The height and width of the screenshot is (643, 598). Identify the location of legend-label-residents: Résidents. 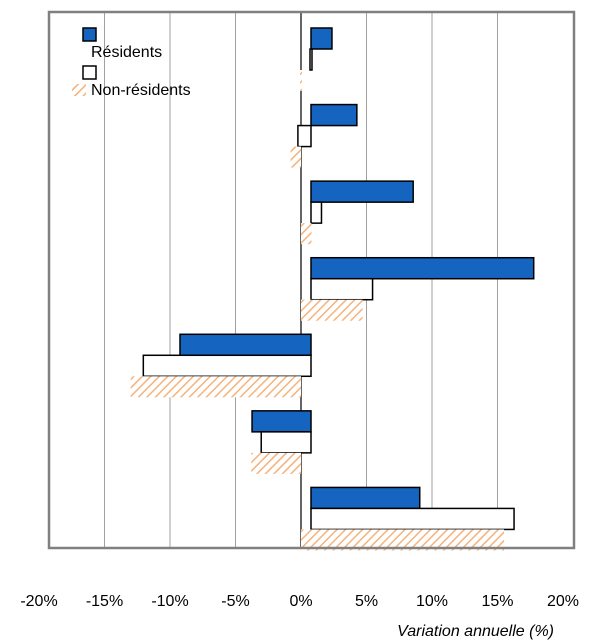
(126, 52).